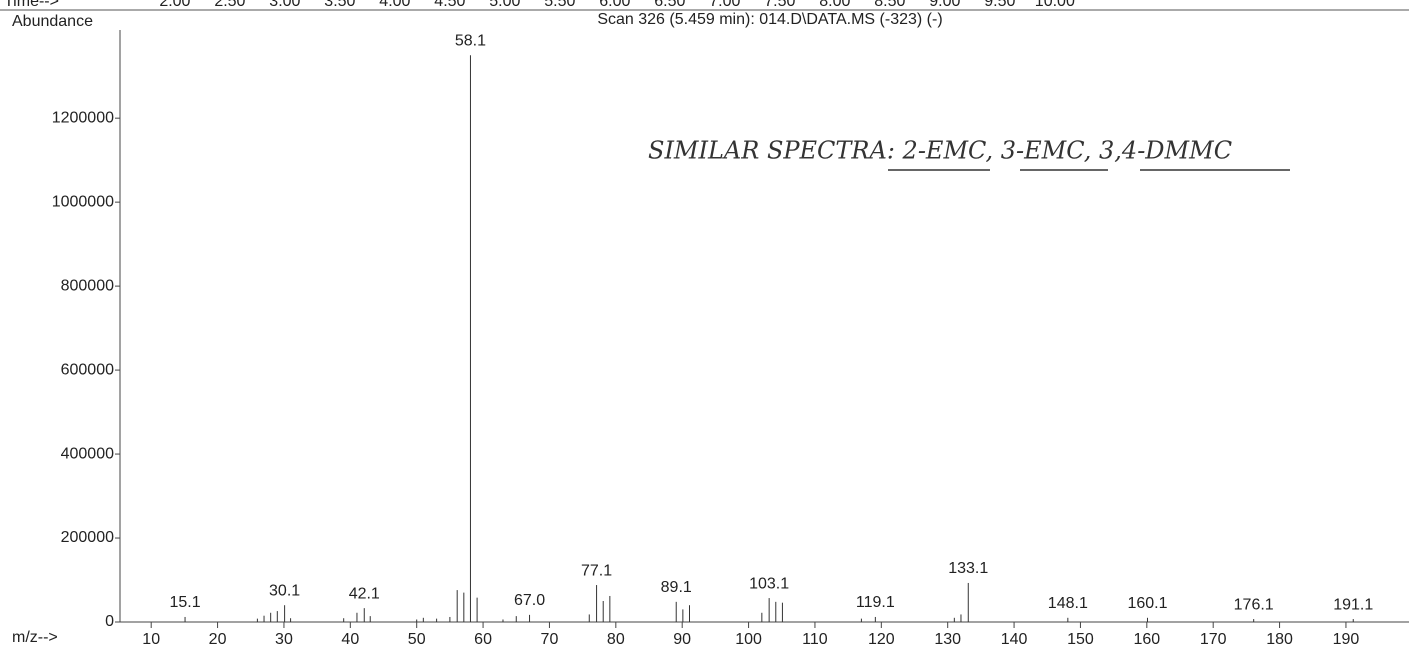 The image size is (1409, 655). Describe the element at coordinates (35, 637) in the screenshot. I see `x-axis-label: m/z-->` at that location.